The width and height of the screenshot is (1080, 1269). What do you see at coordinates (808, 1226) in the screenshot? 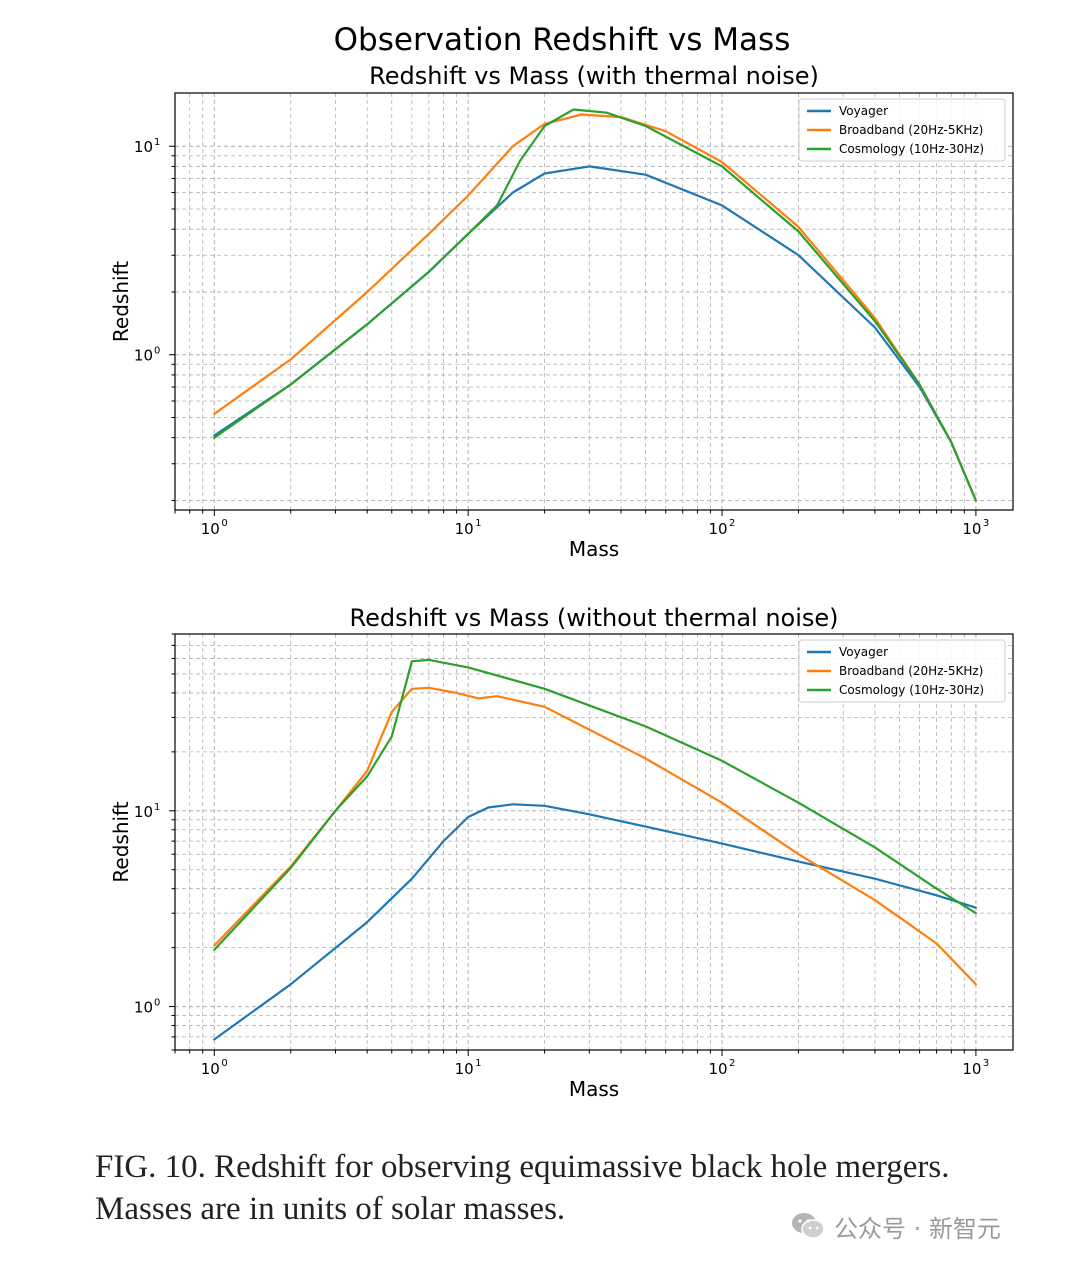
I see `wechat-icon` at bounding box center [808, 1226].